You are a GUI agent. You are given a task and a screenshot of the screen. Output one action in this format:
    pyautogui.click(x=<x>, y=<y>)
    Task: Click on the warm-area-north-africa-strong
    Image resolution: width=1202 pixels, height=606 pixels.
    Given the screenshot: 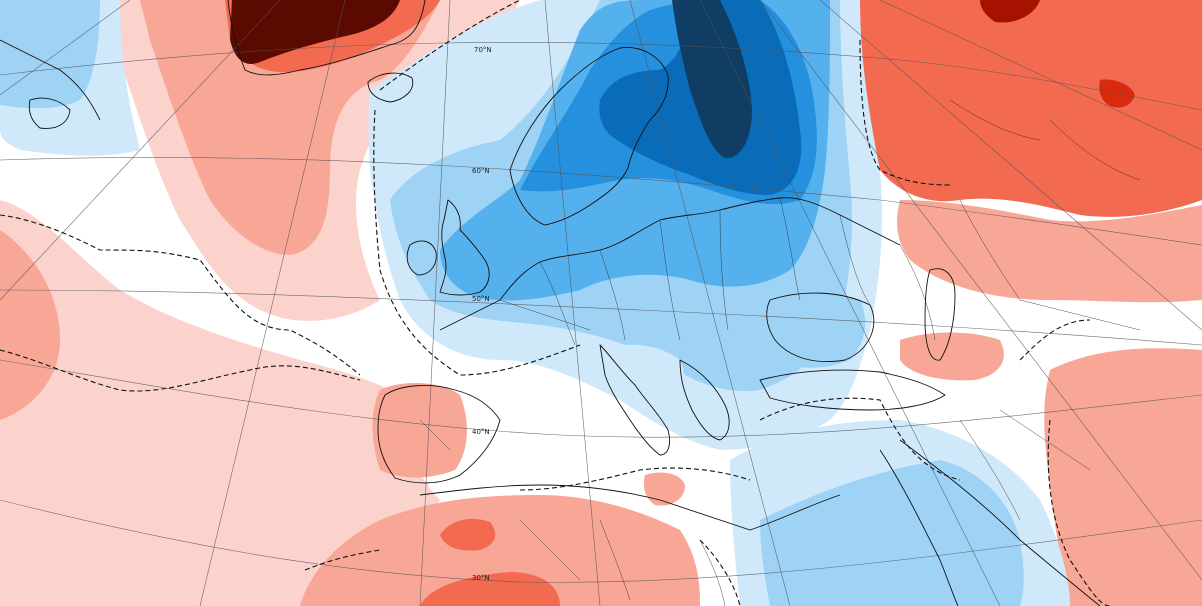 What is the action you would take?
    pyautogui.click(x=468, y=534)
    